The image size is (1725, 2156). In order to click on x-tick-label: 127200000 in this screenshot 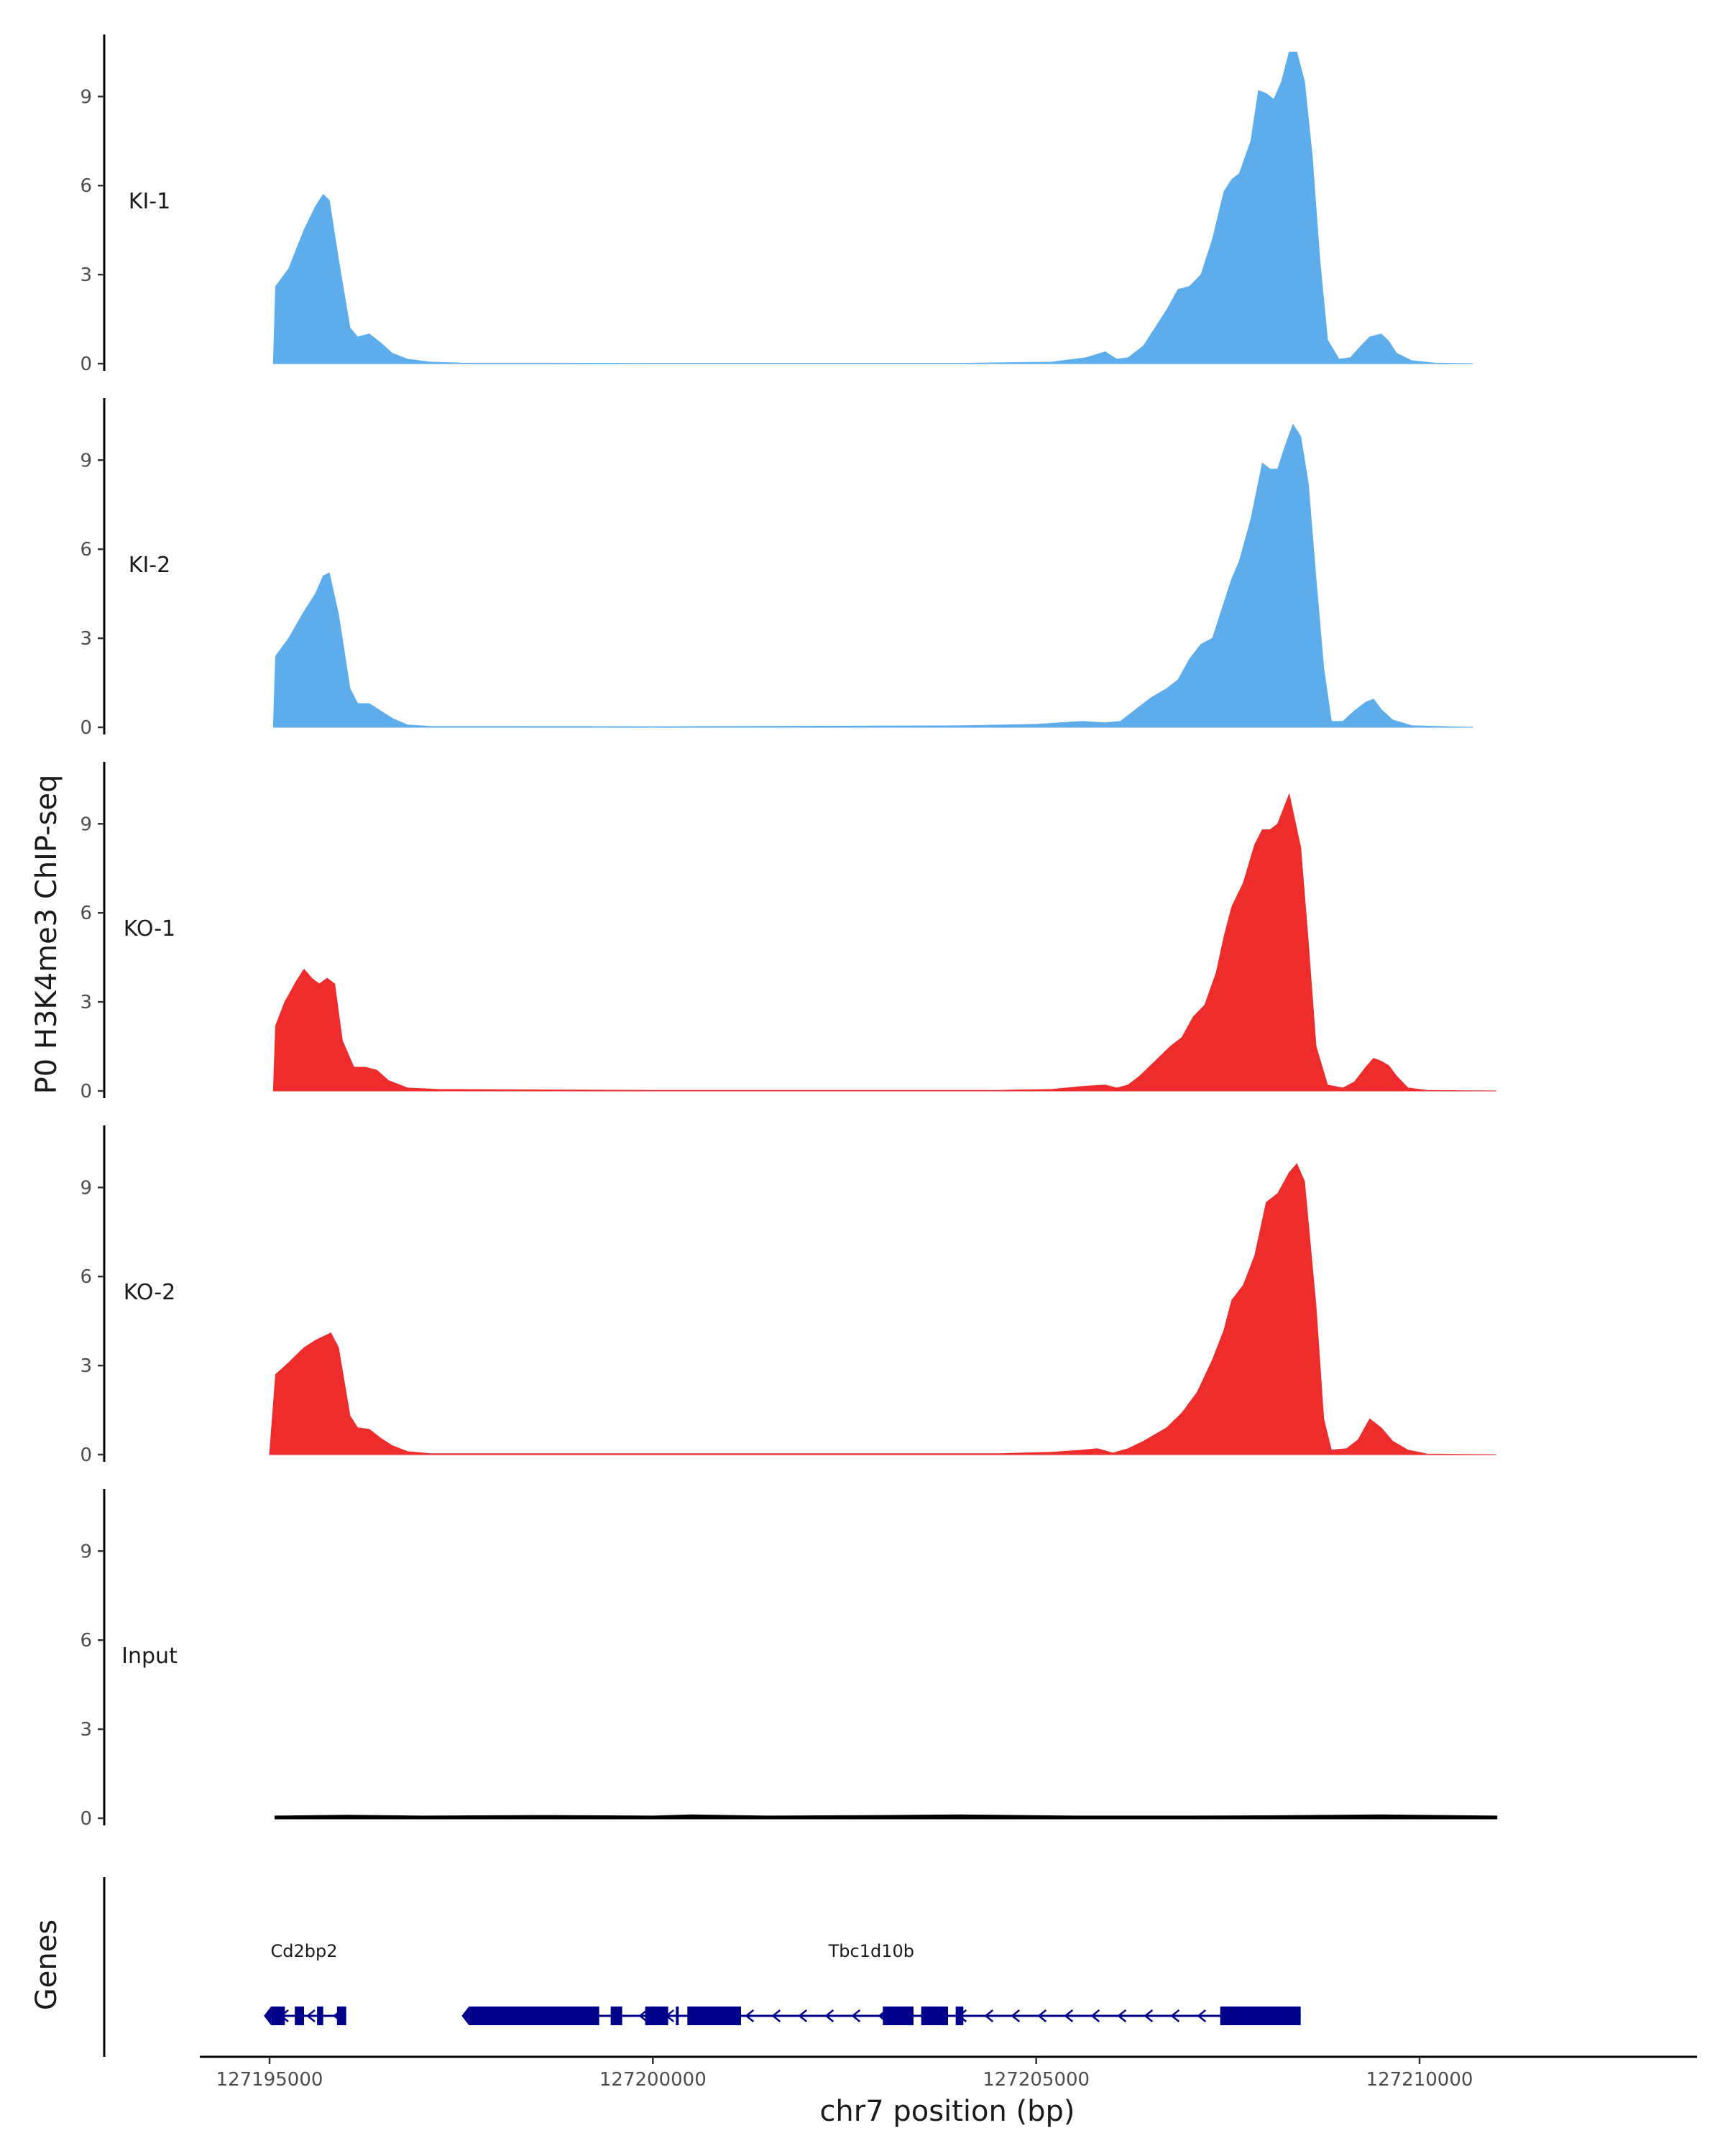, I will do `click(653, 2080)`.